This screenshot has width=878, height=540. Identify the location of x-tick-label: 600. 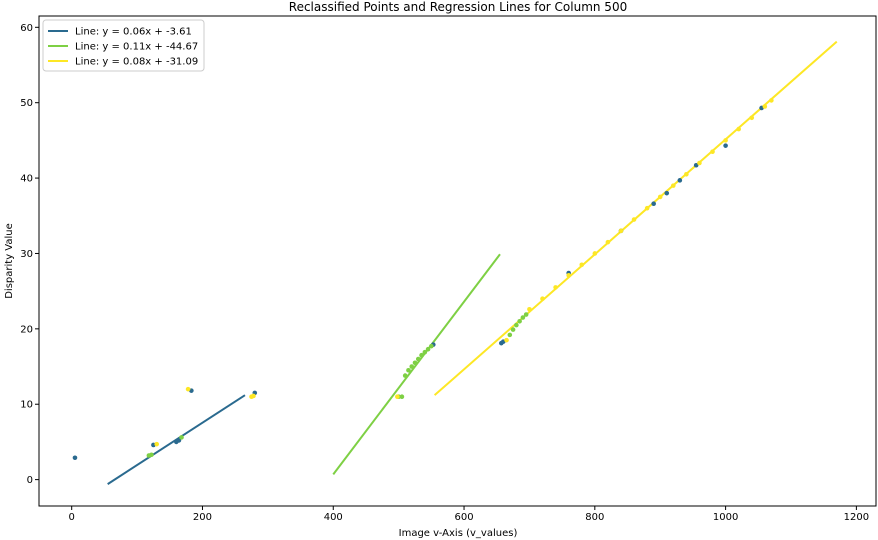
(463, 517).